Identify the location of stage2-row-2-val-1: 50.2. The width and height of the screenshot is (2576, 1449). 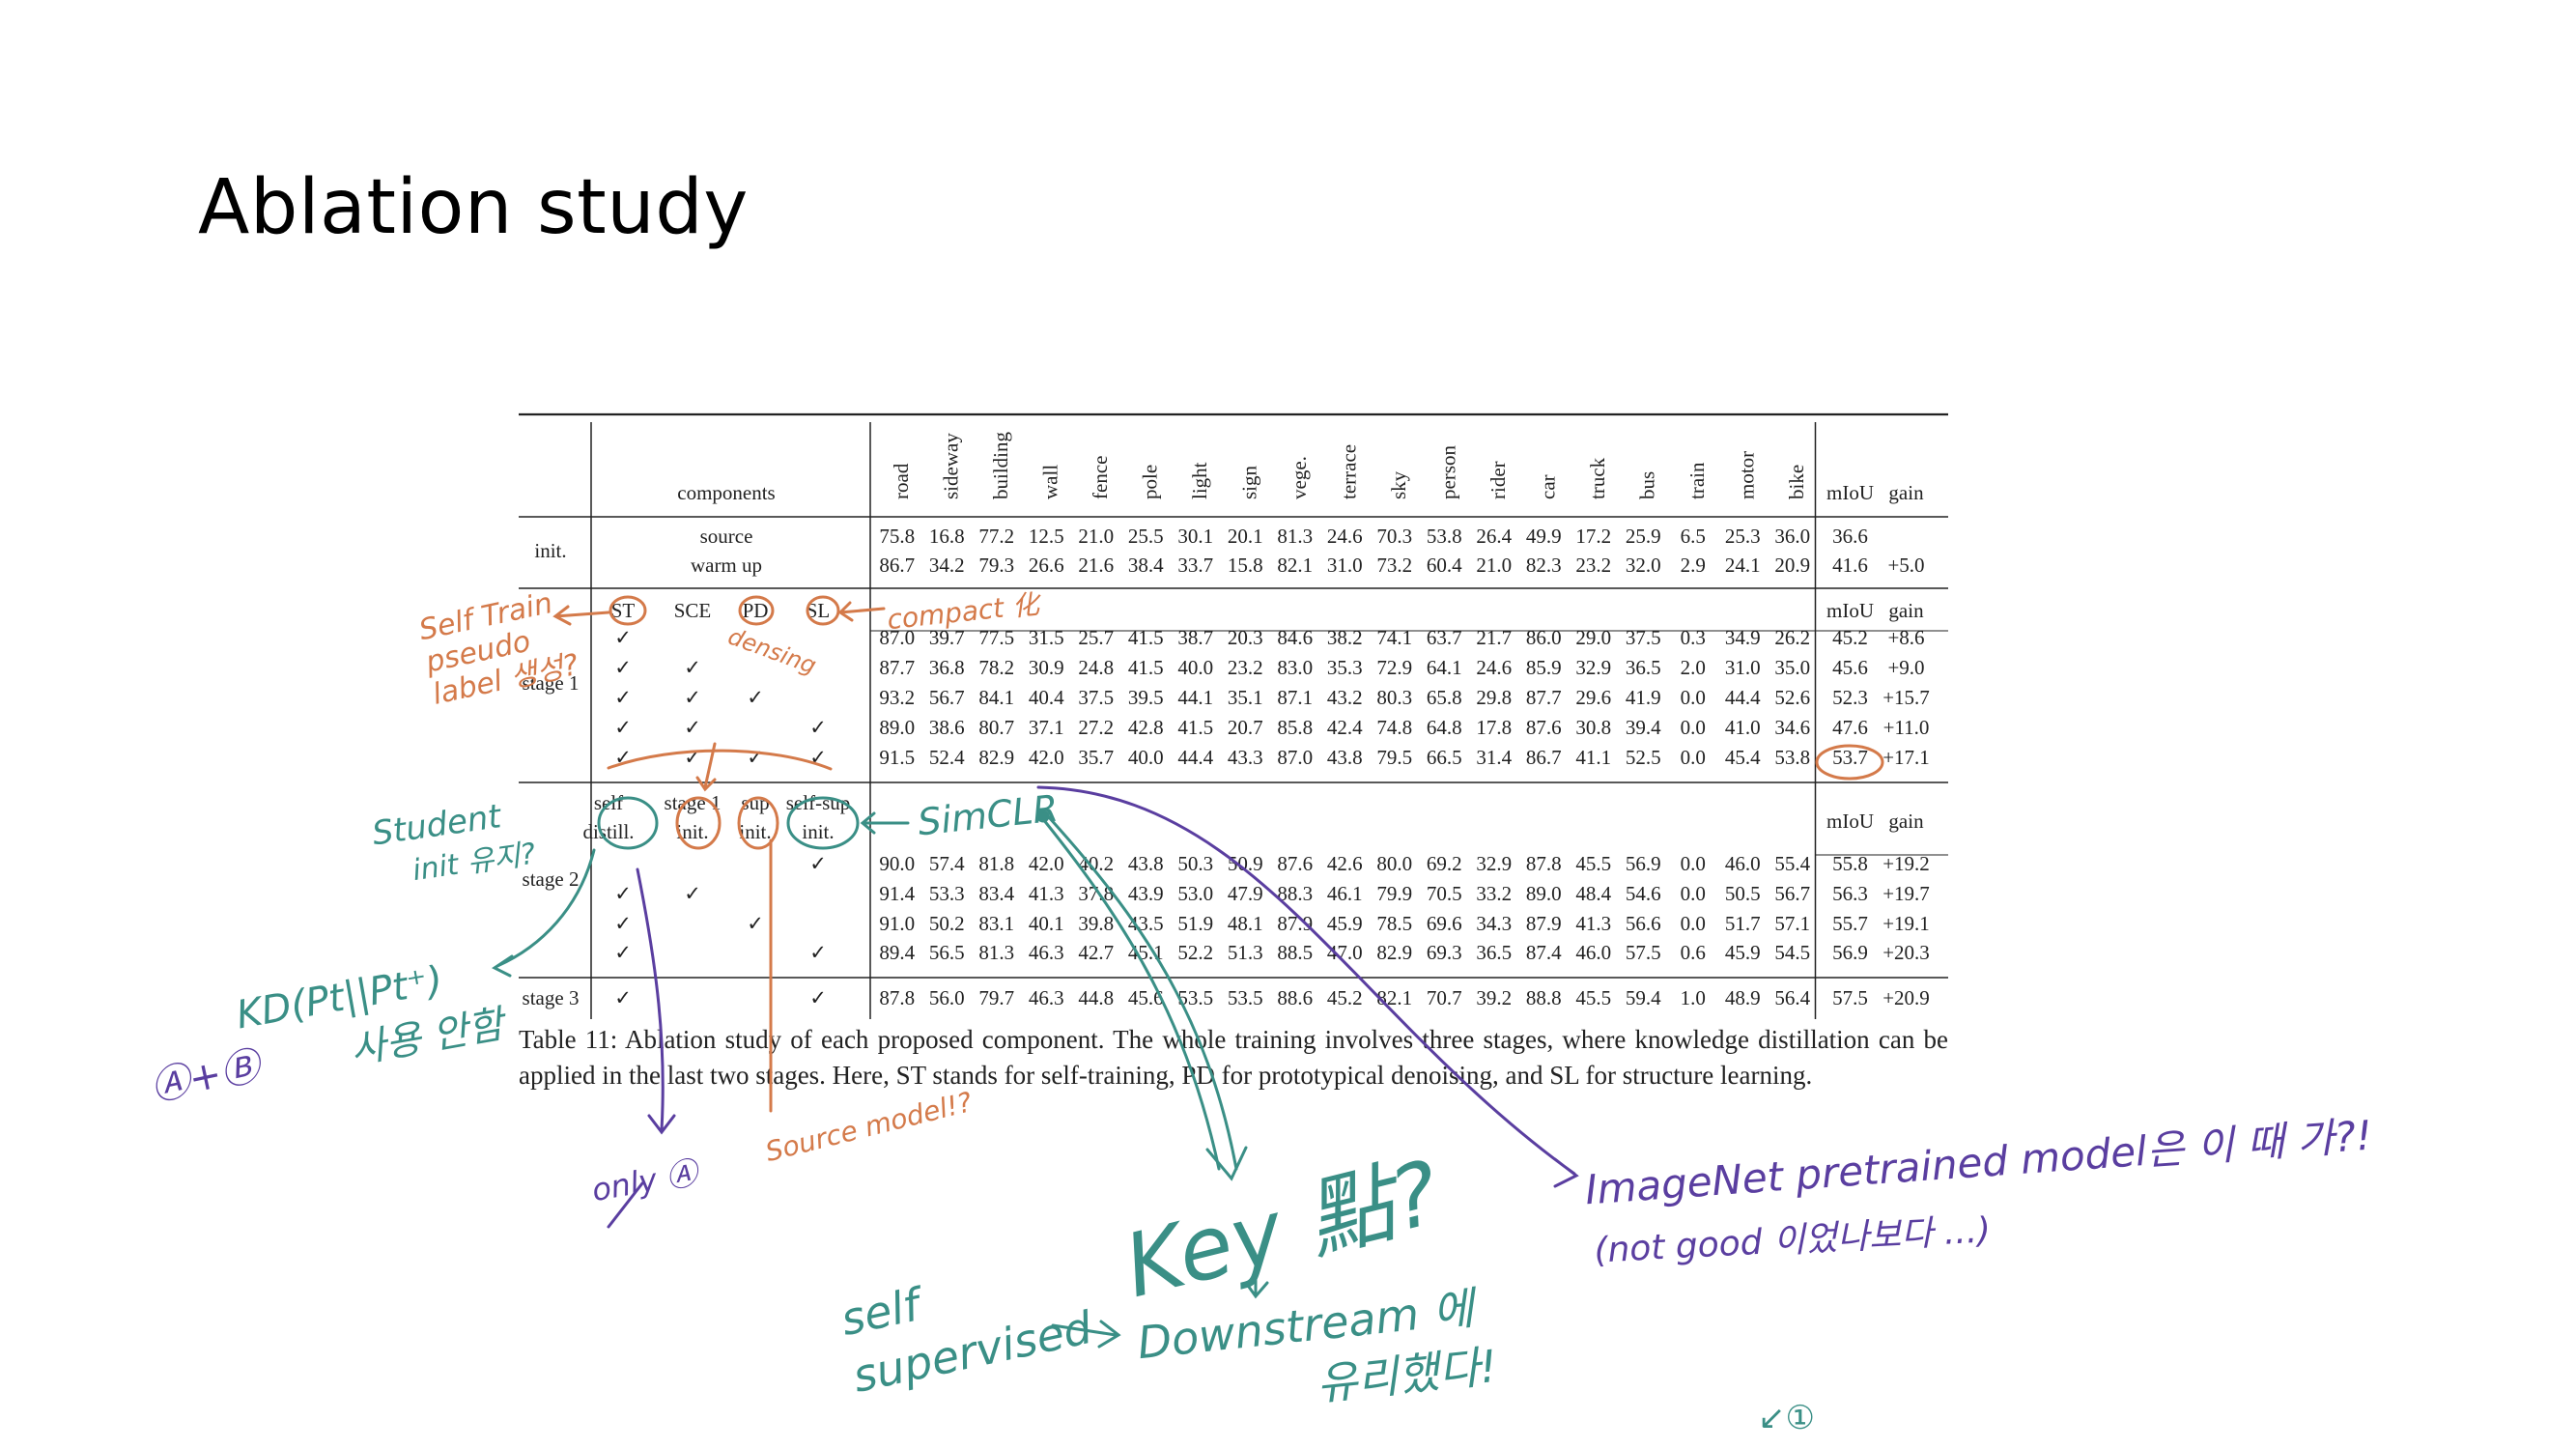
(947, 923).